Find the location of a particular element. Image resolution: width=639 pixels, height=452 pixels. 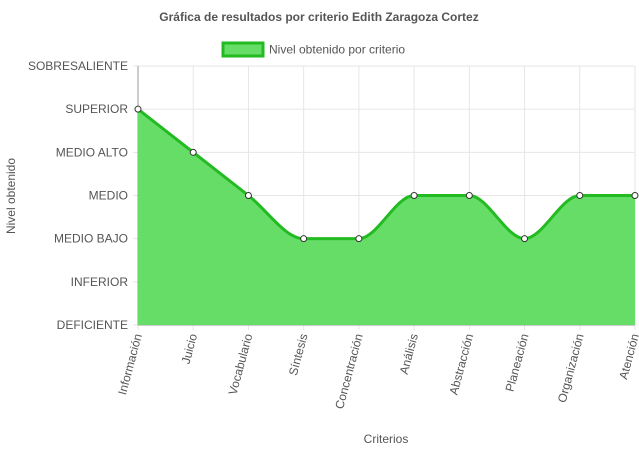

y-tick-label: INFERIOR is located at coordinates (100, 282).